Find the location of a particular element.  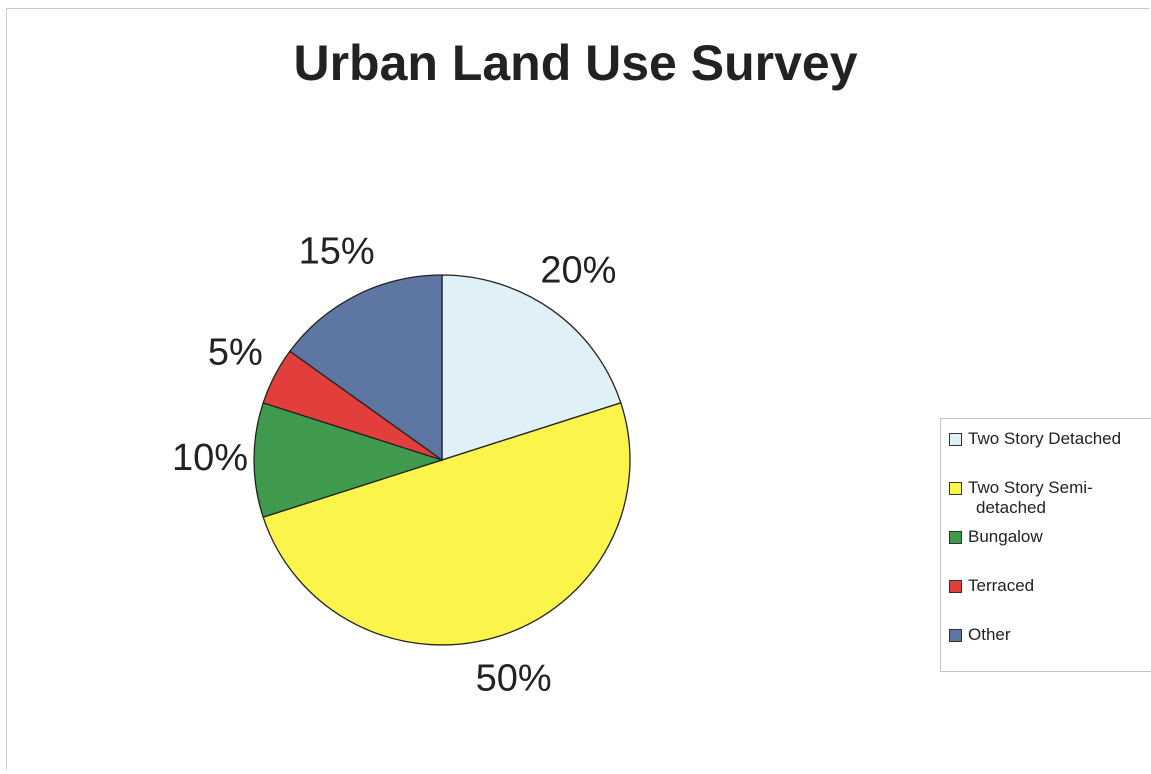

pie-data-label: 5% is located at coordinates (235, 353).